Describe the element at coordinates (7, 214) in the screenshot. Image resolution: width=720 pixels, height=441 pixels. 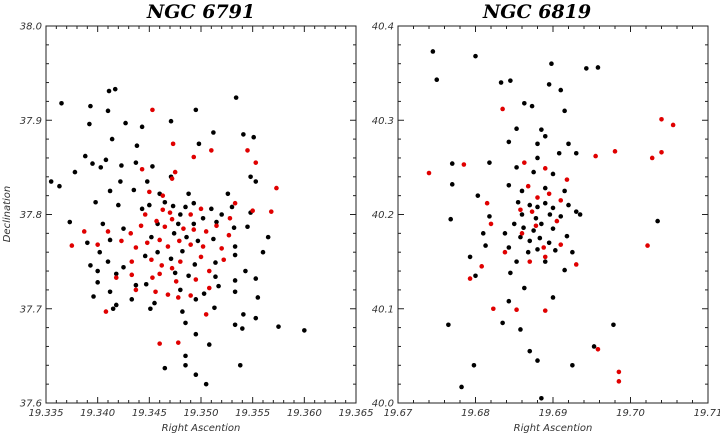
I see `y-axis-label: Declination` at that location.